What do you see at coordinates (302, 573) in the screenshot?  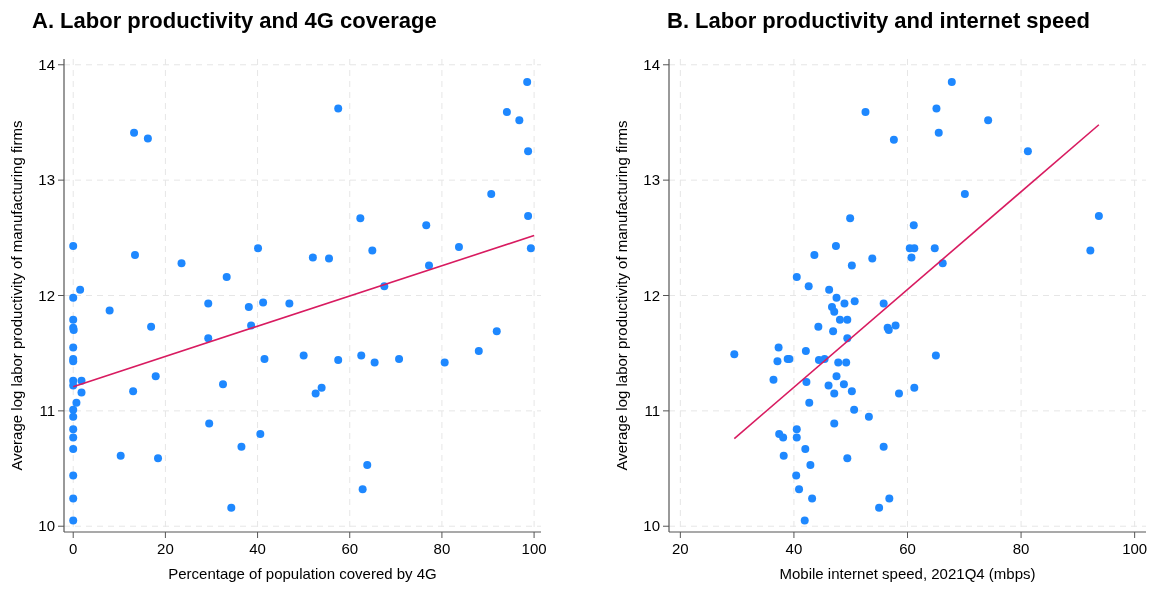 I see `x-axis-title: Percentage of population covered by 4G` at bounding box center [302, 573].